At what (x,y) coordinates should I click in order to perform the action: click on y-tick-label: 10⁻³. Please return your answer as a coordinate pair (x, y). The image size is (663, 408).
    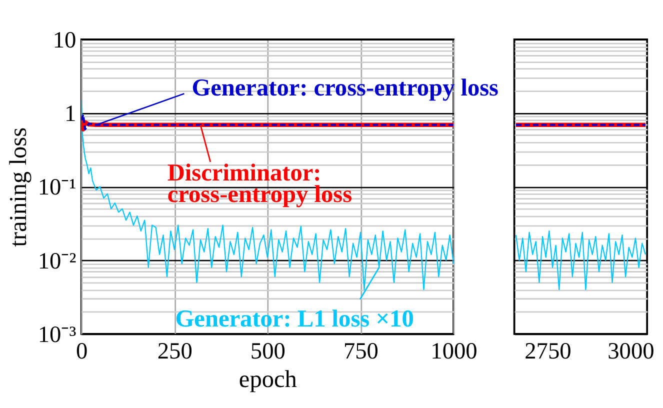
    Looking at the image, I should click on (57, 335).